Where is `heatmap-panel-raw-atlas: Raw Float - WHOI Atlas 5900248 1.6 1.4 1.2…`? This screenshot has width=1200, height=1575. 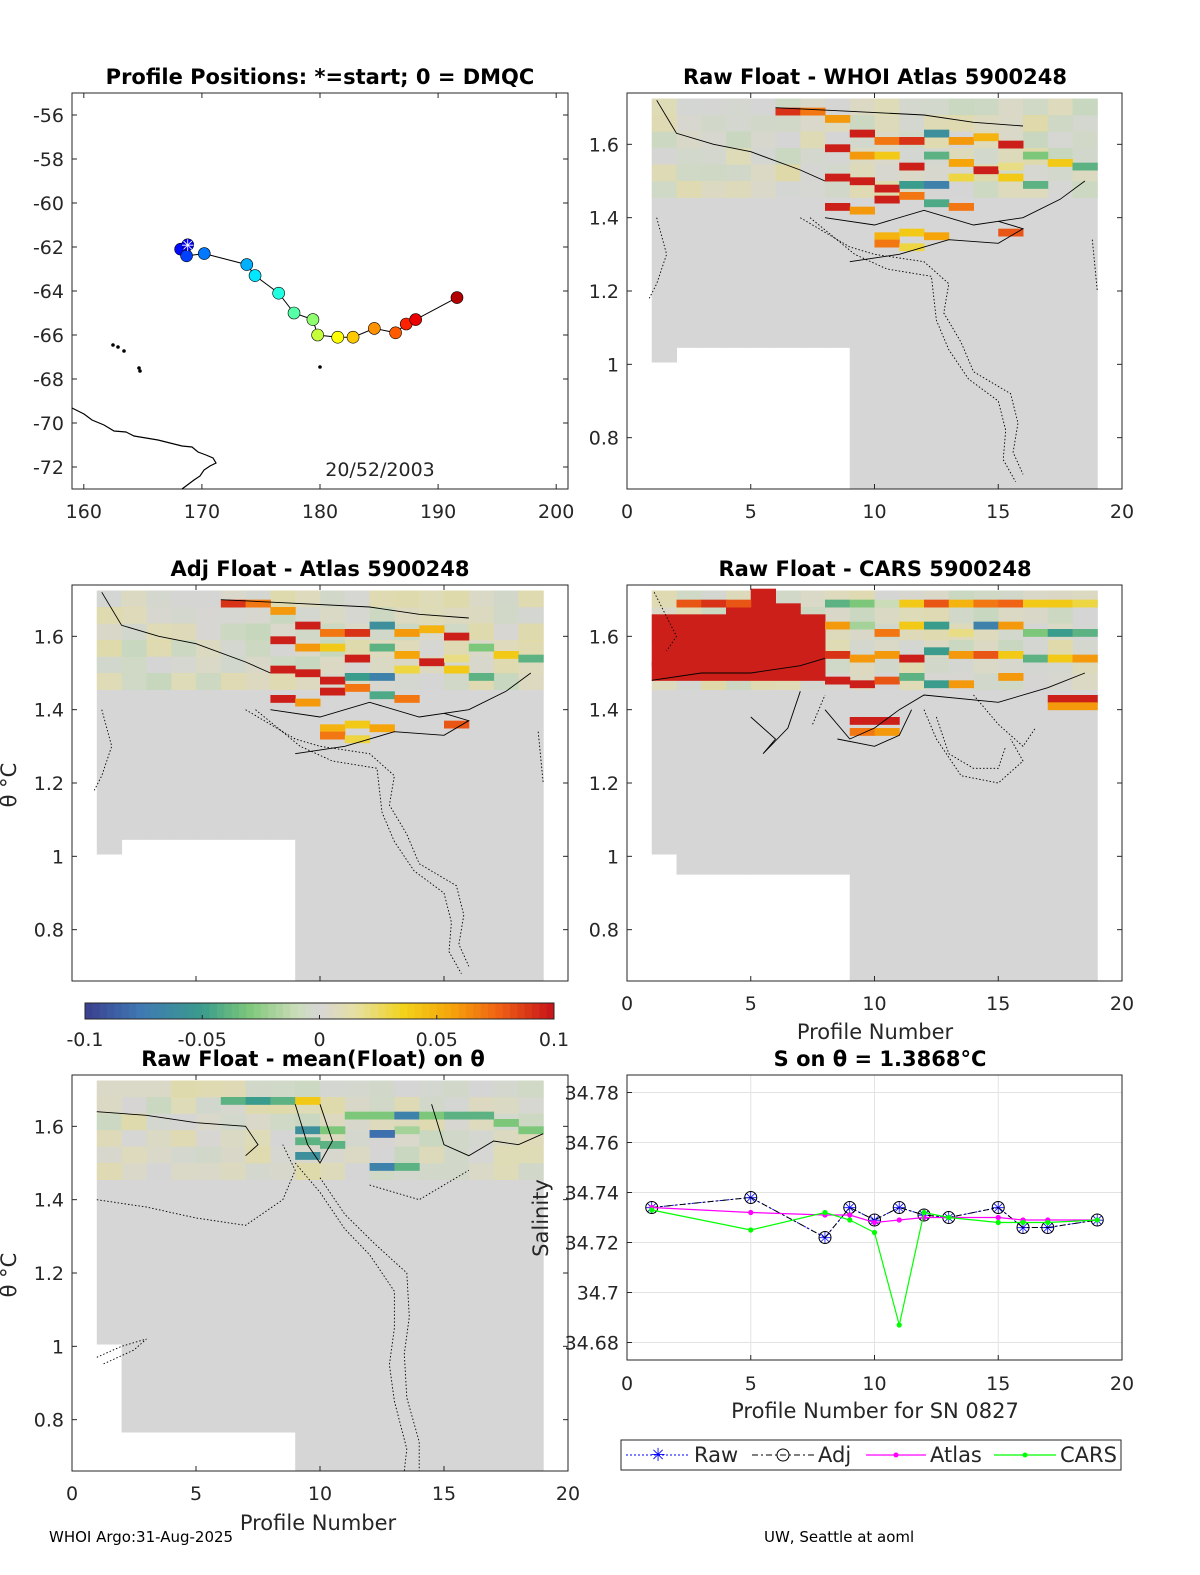
heatmap-panel-raw-atlas: Raw Float - WHOI Atlas 5900248 1.6 1.4 1.2… is located at coordinates (861, 294).